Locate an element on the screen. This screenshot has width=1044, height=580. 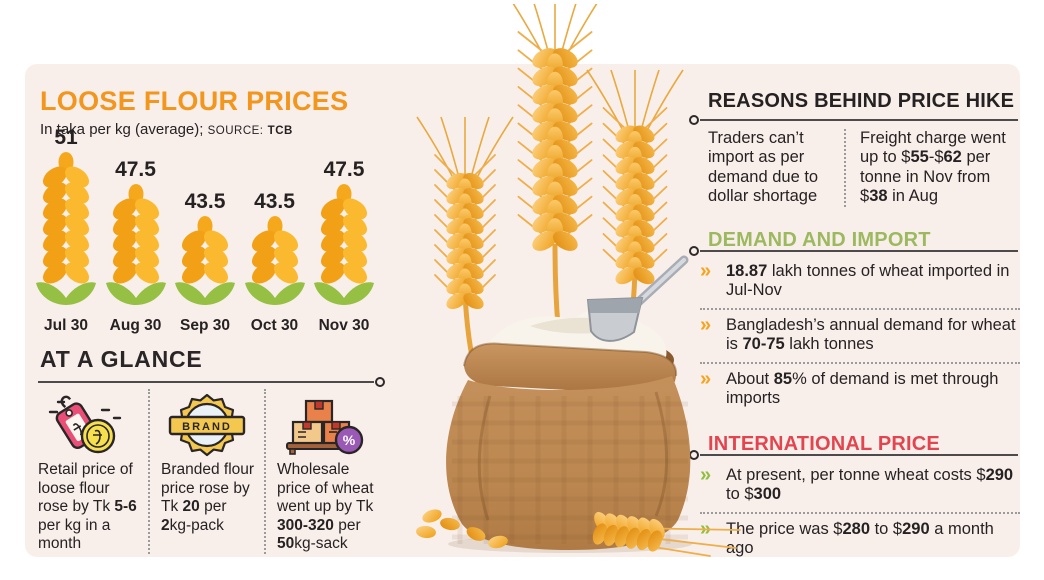
chart-bar-aug-30: 47.5 Aug 30 is located at coordinates (136, 246).